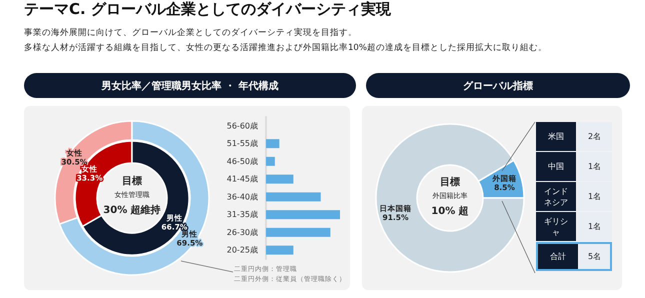 The image size is (645, 298). I want to click on text: 2名, so click(595, 136).